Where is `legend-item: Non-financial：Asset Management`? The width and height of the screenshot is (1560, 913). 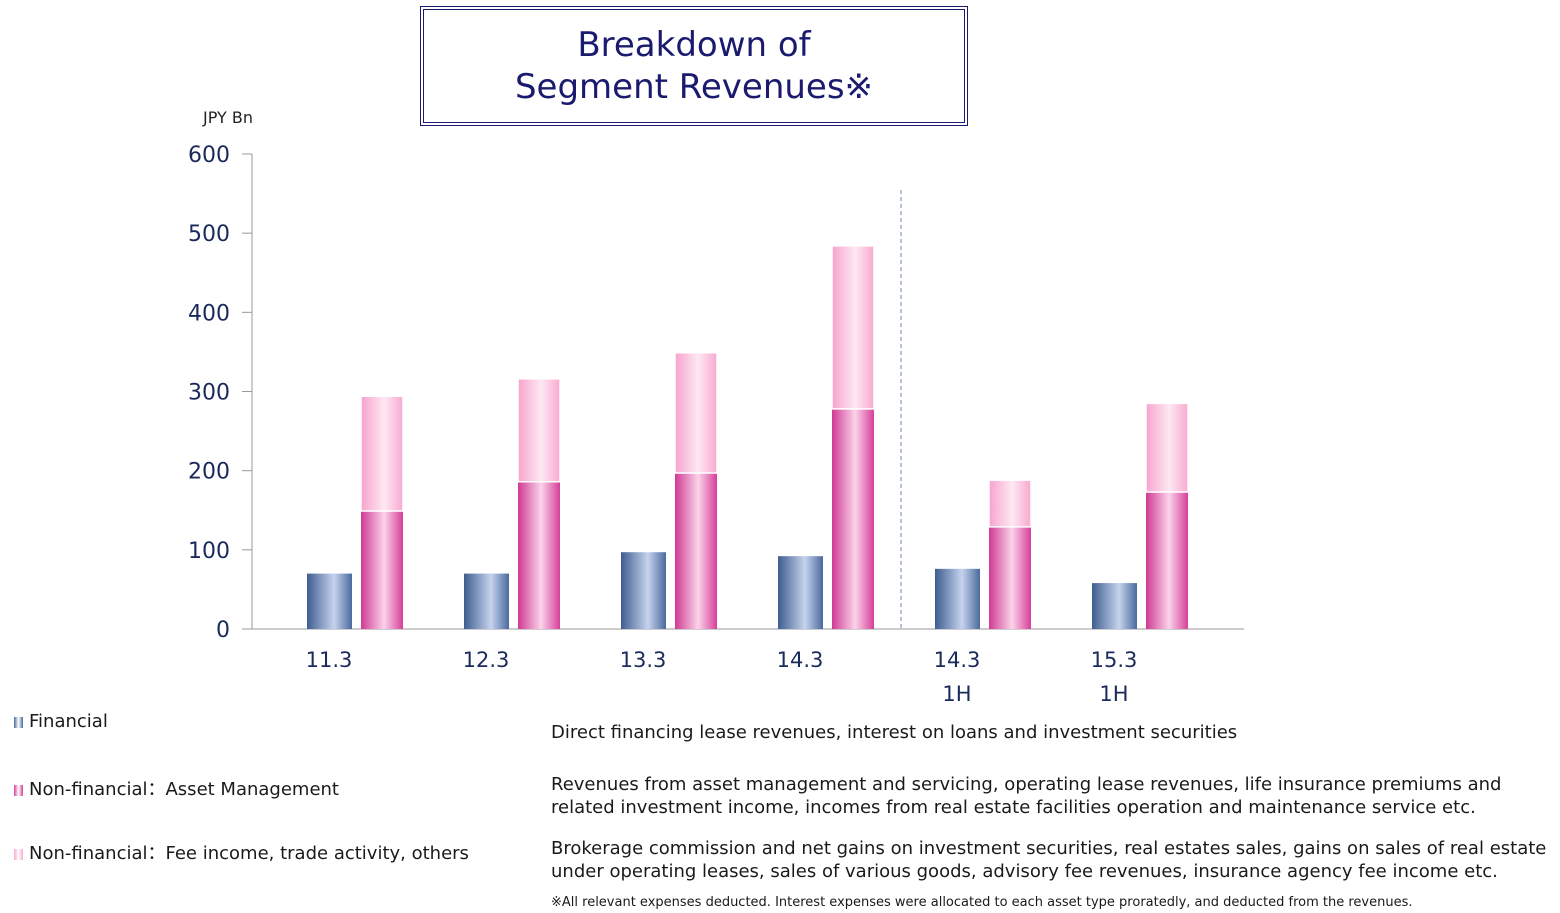
legend-item: Non-financial：Asset Management is located at coordinates (176, 788).